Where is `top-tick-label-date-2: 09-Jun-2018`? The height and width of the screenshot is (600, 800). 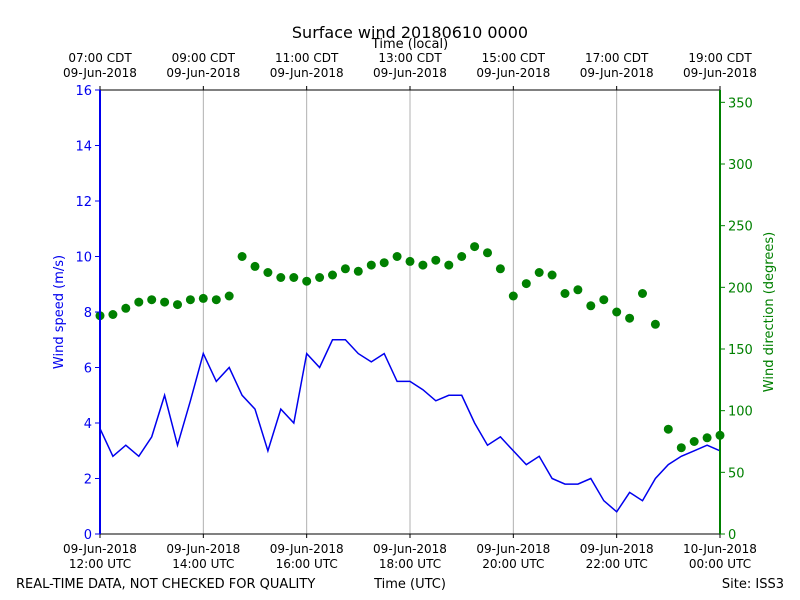
top-tick-label-date-2: 09-Jun-2018 is located at coordinates (307, 73).